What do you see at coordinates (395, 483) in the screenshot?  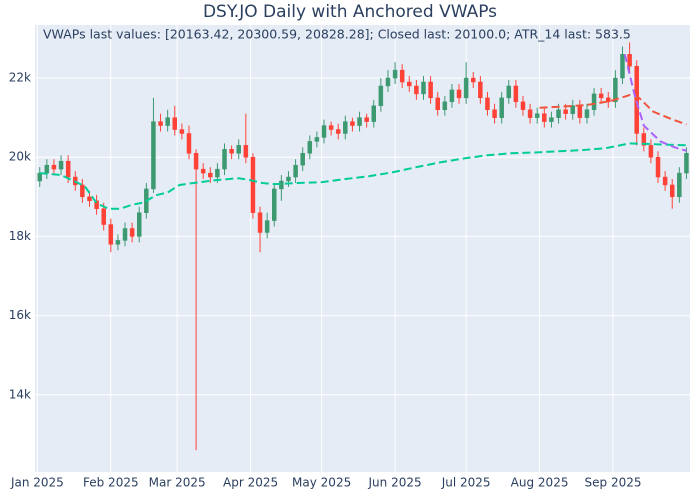 I see `x-tick-label: Jun 2025` at bounding box center [395, 483].